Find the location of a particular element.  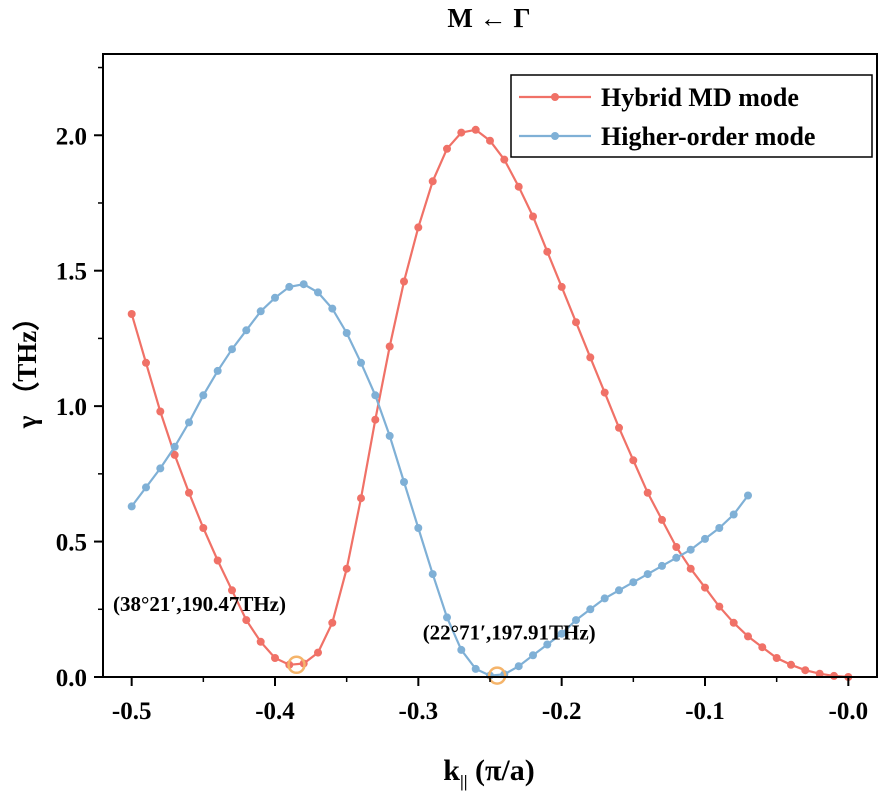

x-axis-label-unit: (π/a) is located at coordinates (500, 770).